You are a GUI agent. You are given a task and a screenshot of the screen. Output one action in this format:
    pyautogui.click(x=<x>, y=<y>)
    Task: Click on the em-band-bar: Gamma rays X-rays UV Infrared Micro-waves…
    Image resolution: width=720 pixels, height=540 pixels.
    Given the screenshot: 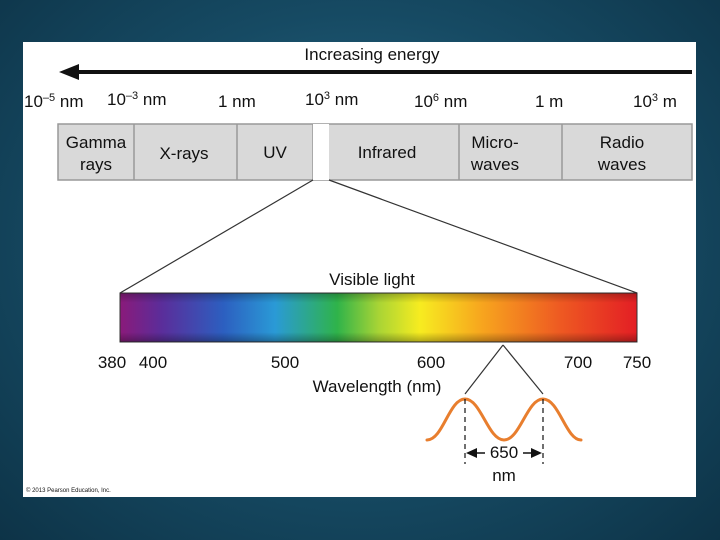 What is the action you would take?
    pyautogui.click(x=375, y=152)
    